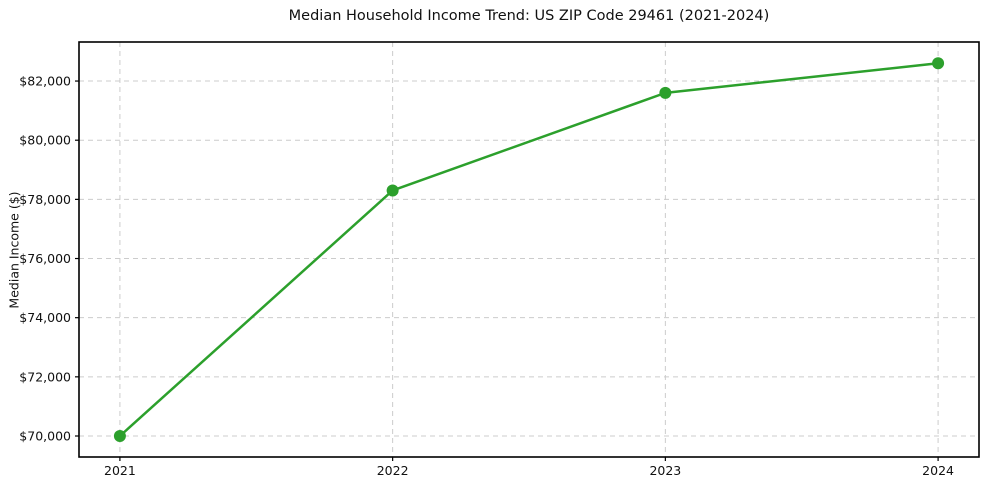 This screenshot has height=490, width=989. I want to click on x-tick-label: 2024, so click(938, 470).